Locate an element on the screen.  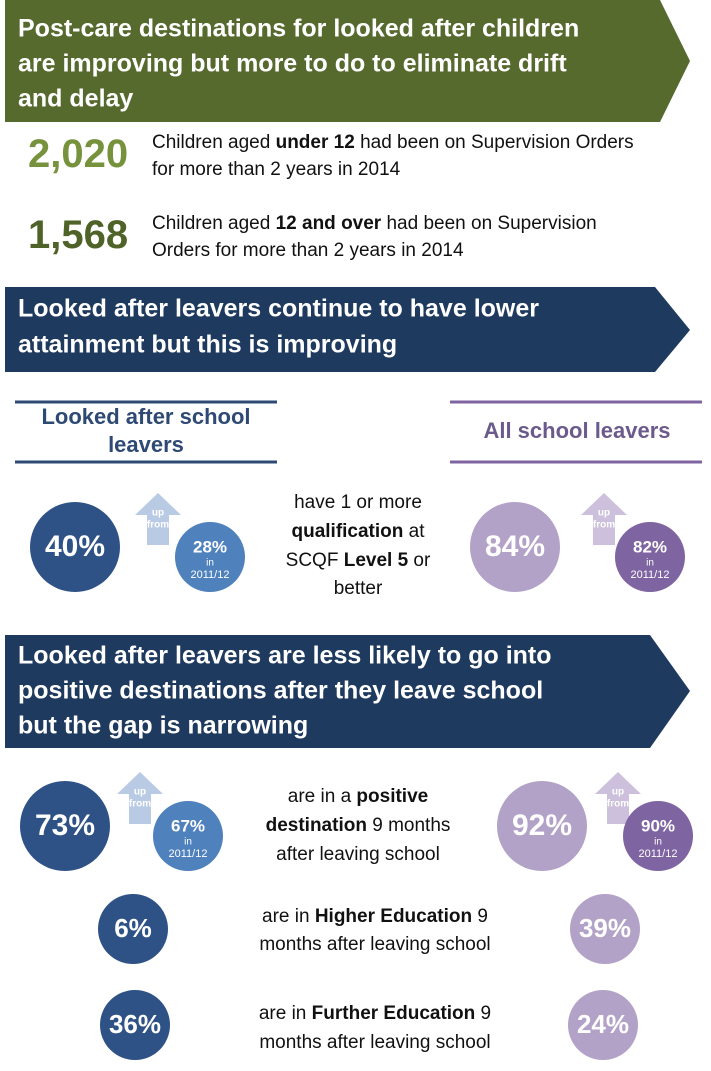
previous-value: 67% is located at coordinates (188, 825).